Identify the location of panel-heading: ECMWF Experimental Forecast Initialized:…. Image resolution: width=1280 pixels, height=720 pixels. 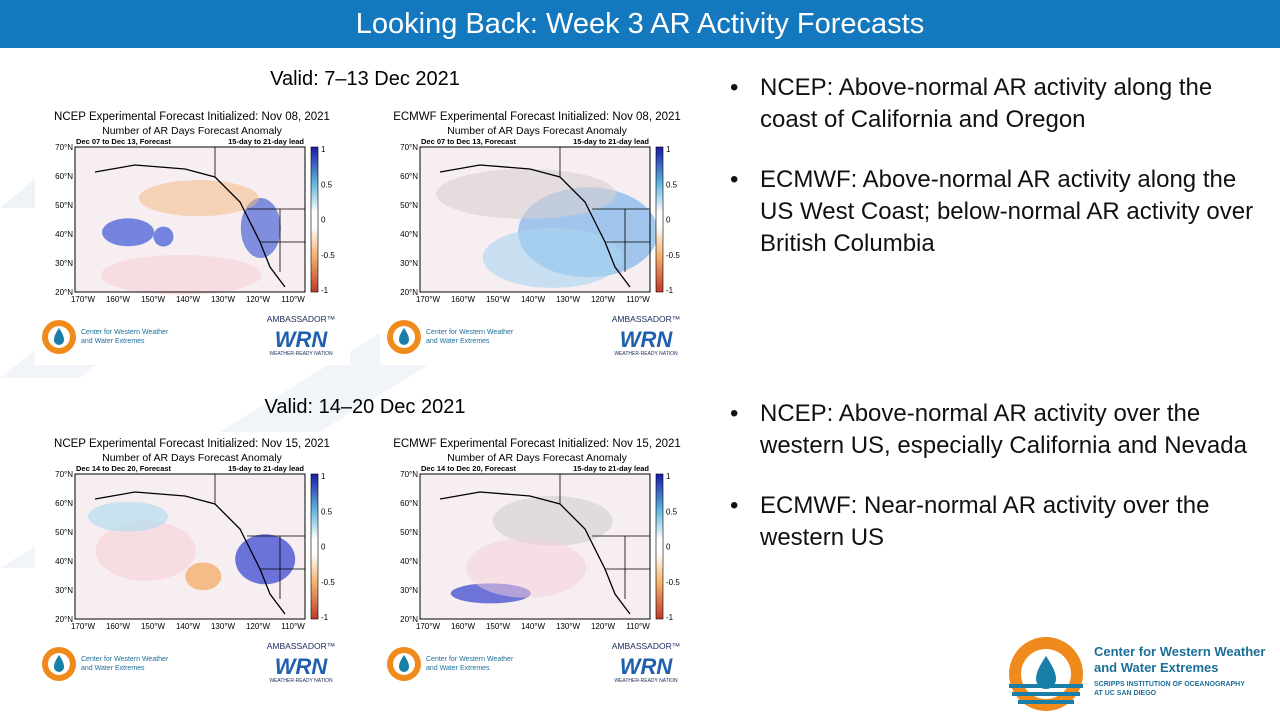
(537, 117).